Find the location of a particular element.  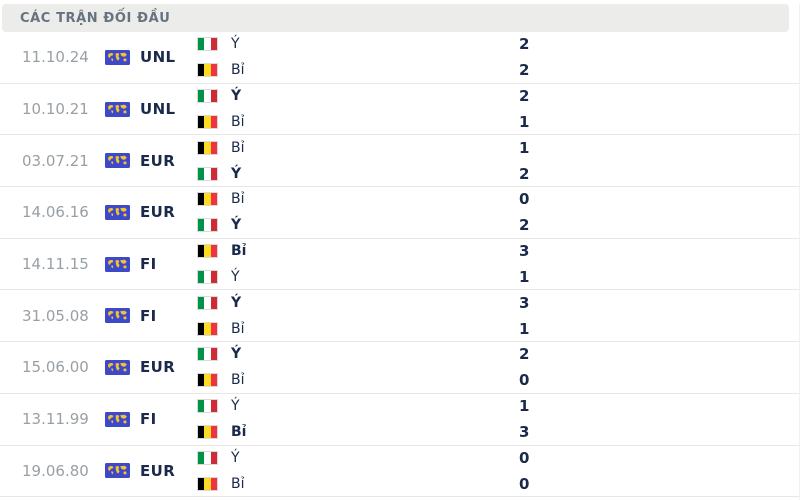

team-line: Ý 0 is located at coordinates (498, 457).